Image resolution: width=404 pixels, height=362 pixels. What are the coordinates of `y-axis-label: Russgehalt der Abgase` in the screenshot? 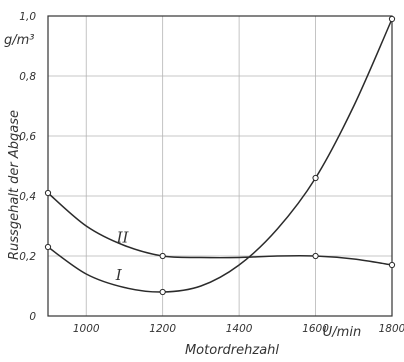 It's located at (14, 185).